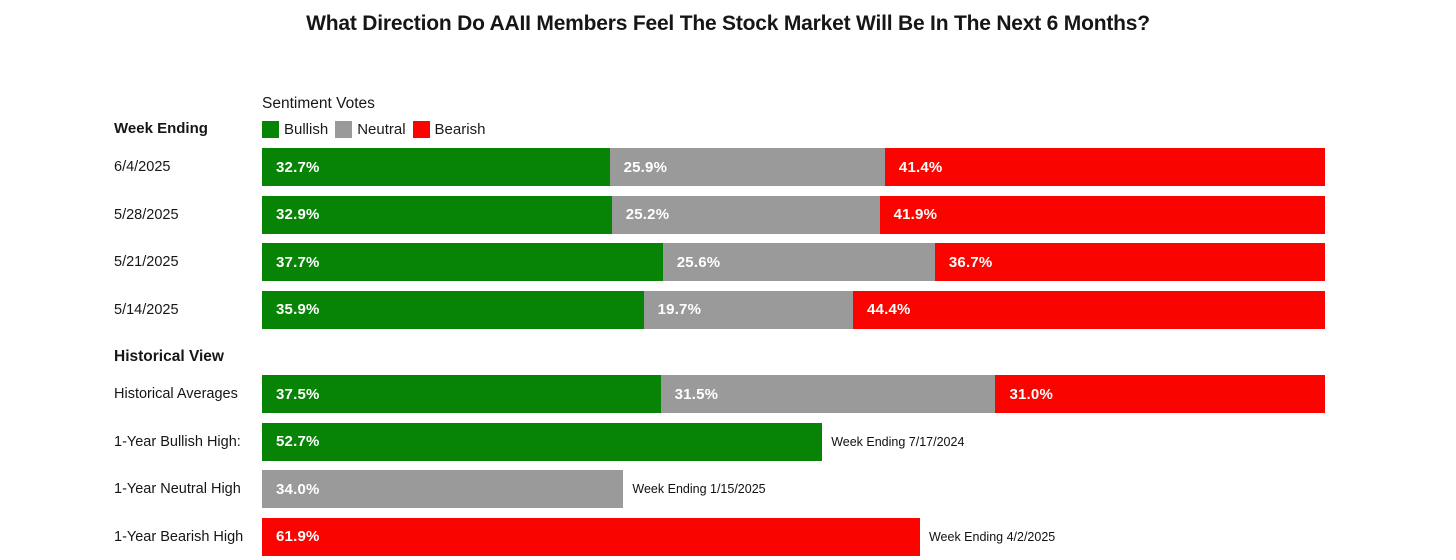 The height and width of the screenshot is (560, 1456). I want to click on bar-track: 61.9% Week Ending 4/2/2025, so click(793, 536).